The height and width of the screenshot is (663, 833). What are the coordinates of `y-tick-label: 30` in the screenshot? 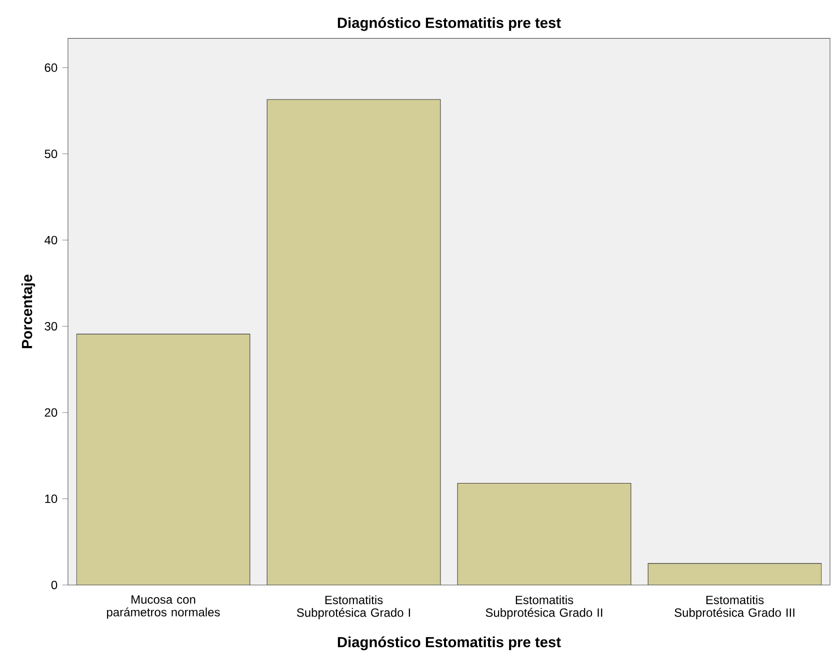 It's located at (51, 326).